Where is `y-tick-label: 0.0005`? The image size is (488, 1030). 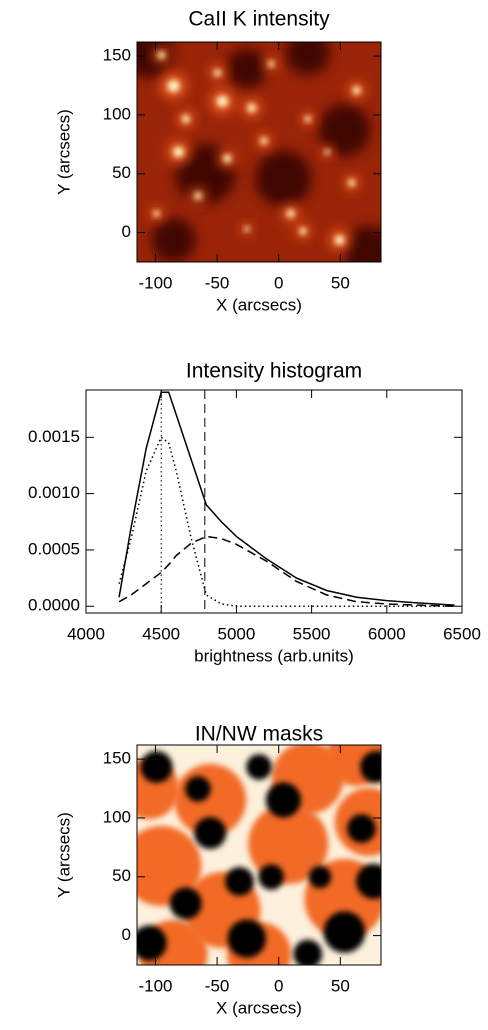 y-tick-label: 0.0005 is located at coordinates (54, 548).